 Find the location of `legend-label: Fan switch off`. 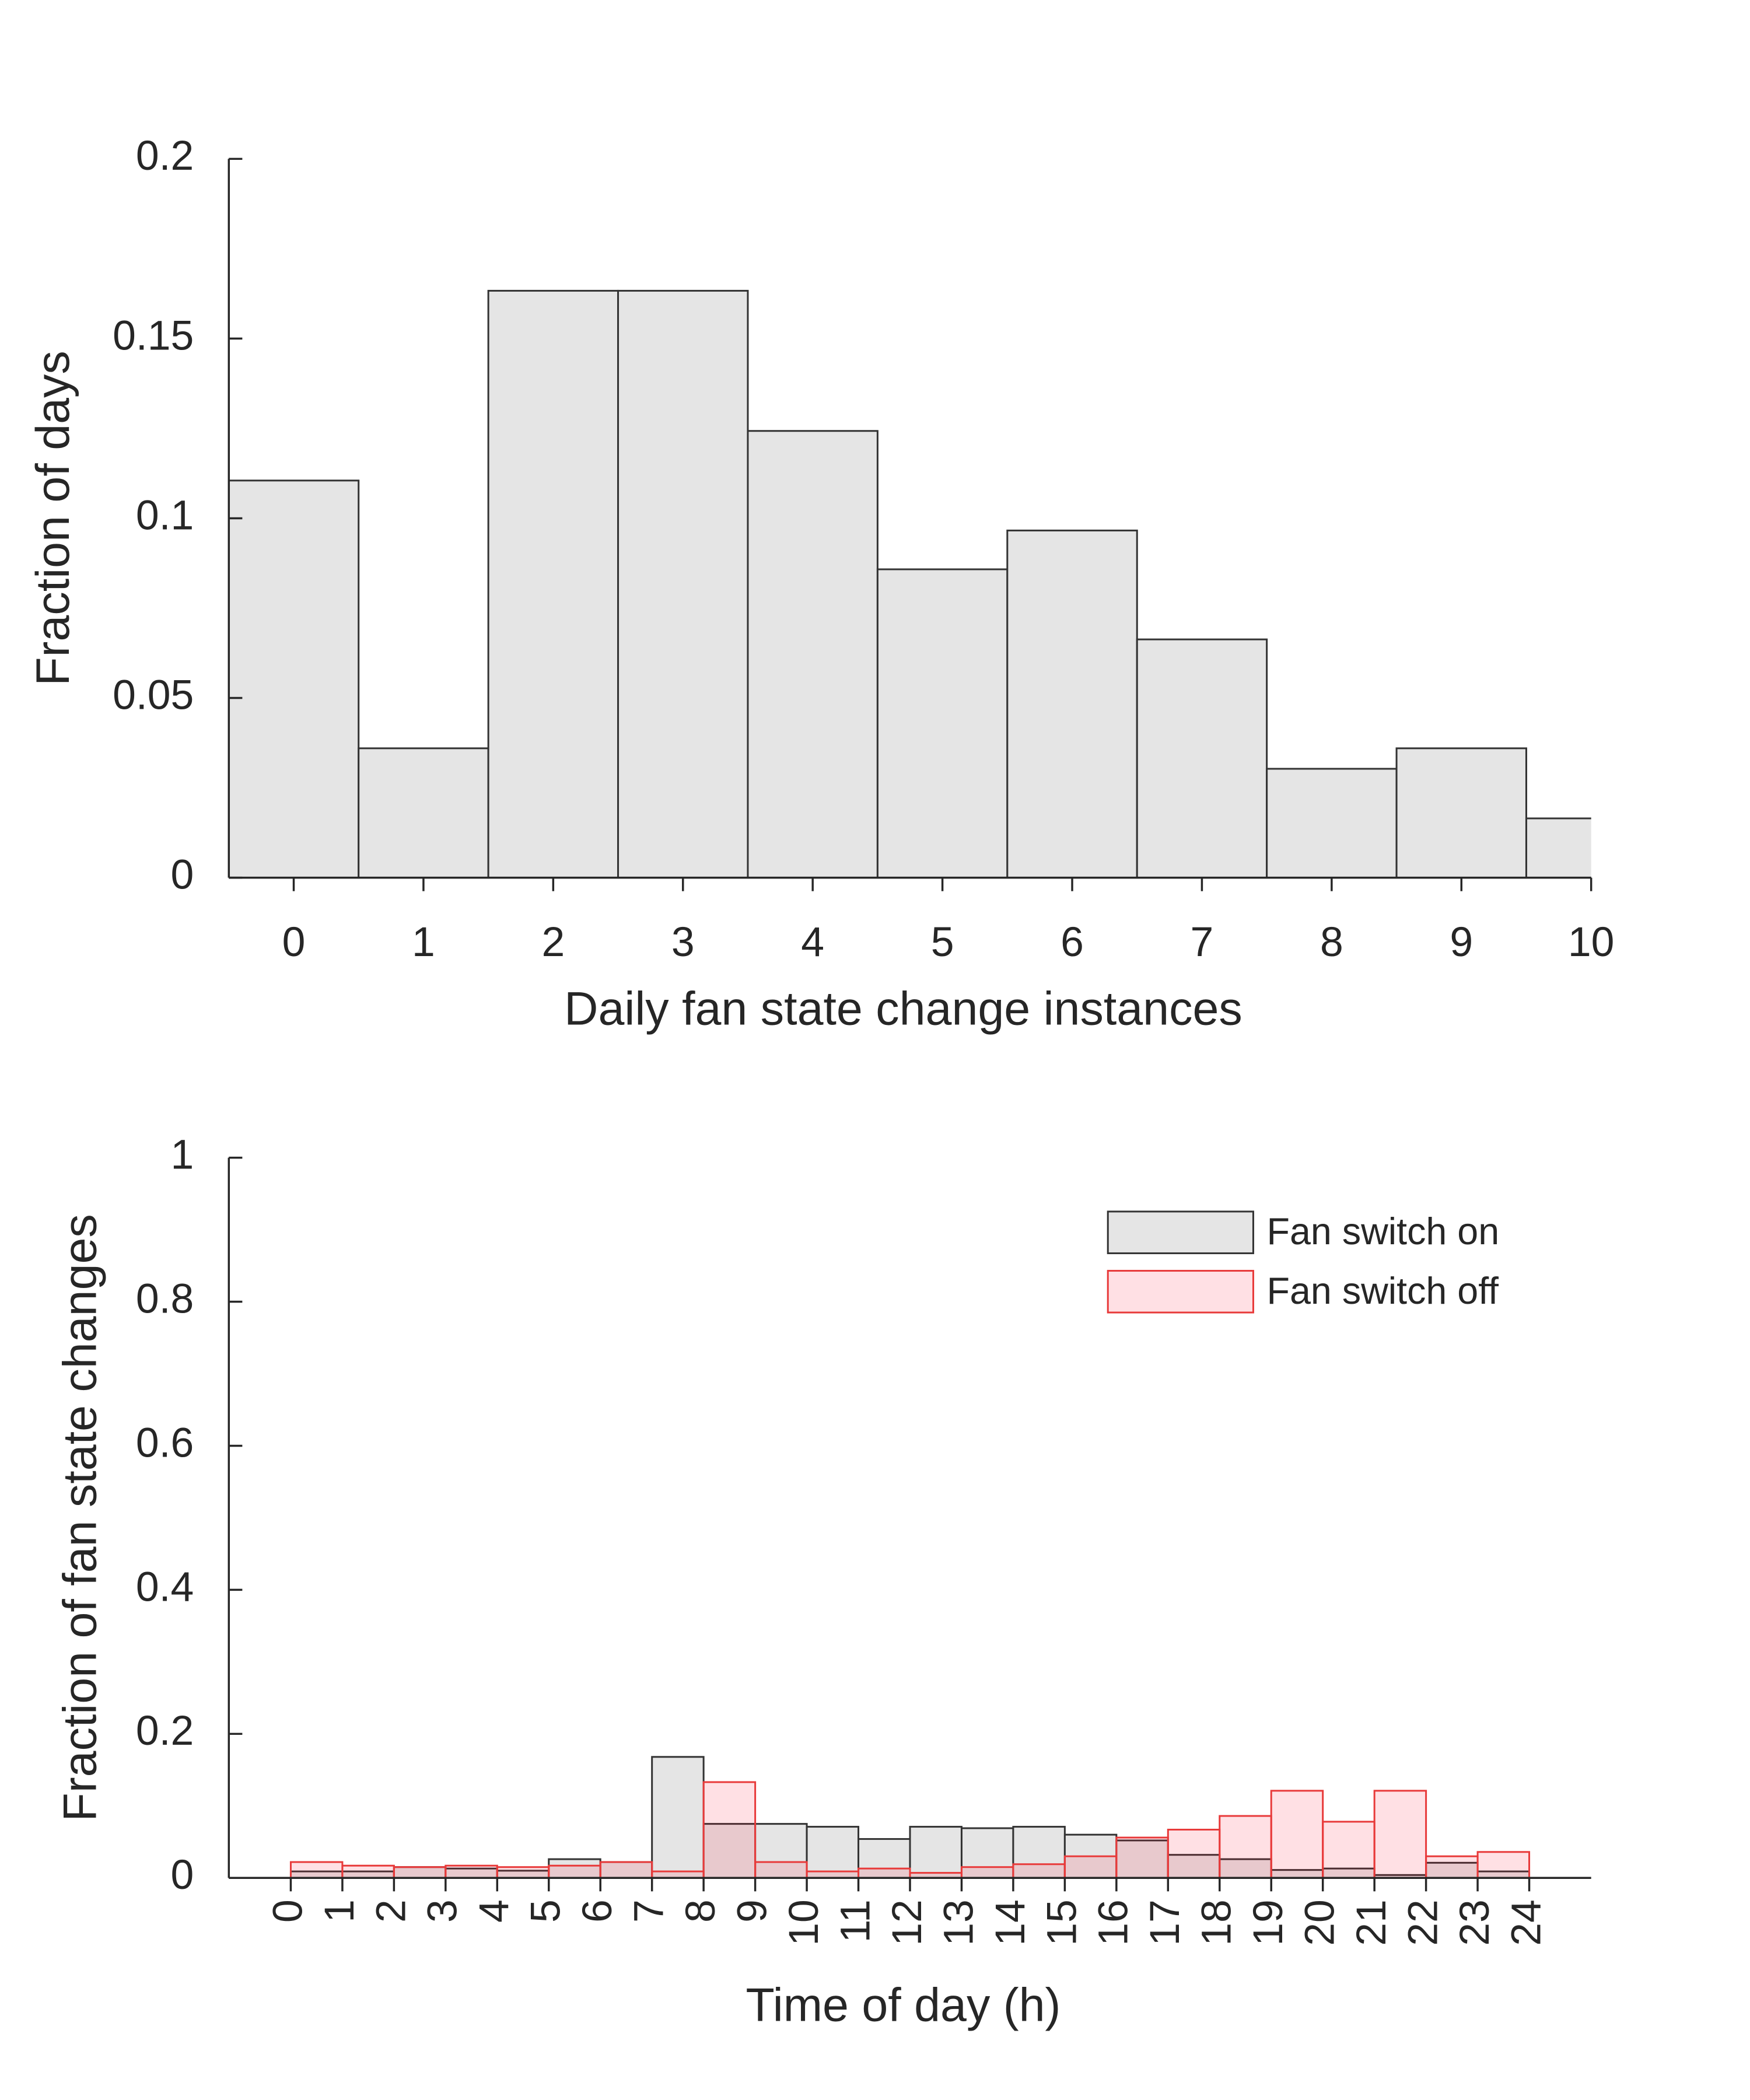

legend-label: Fan switch off is located at coordinates (1383, 1291).